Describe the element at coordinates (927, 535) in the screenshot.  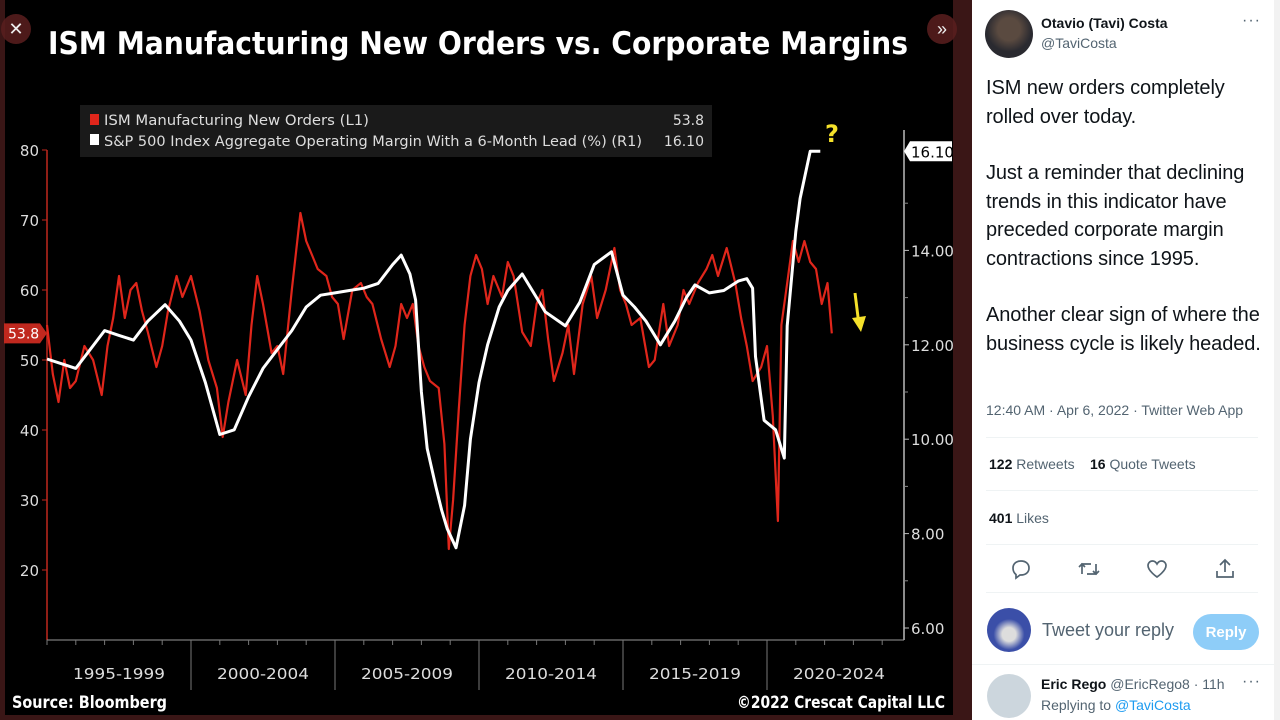
I see `right-tick-label: 8.00` at that location.